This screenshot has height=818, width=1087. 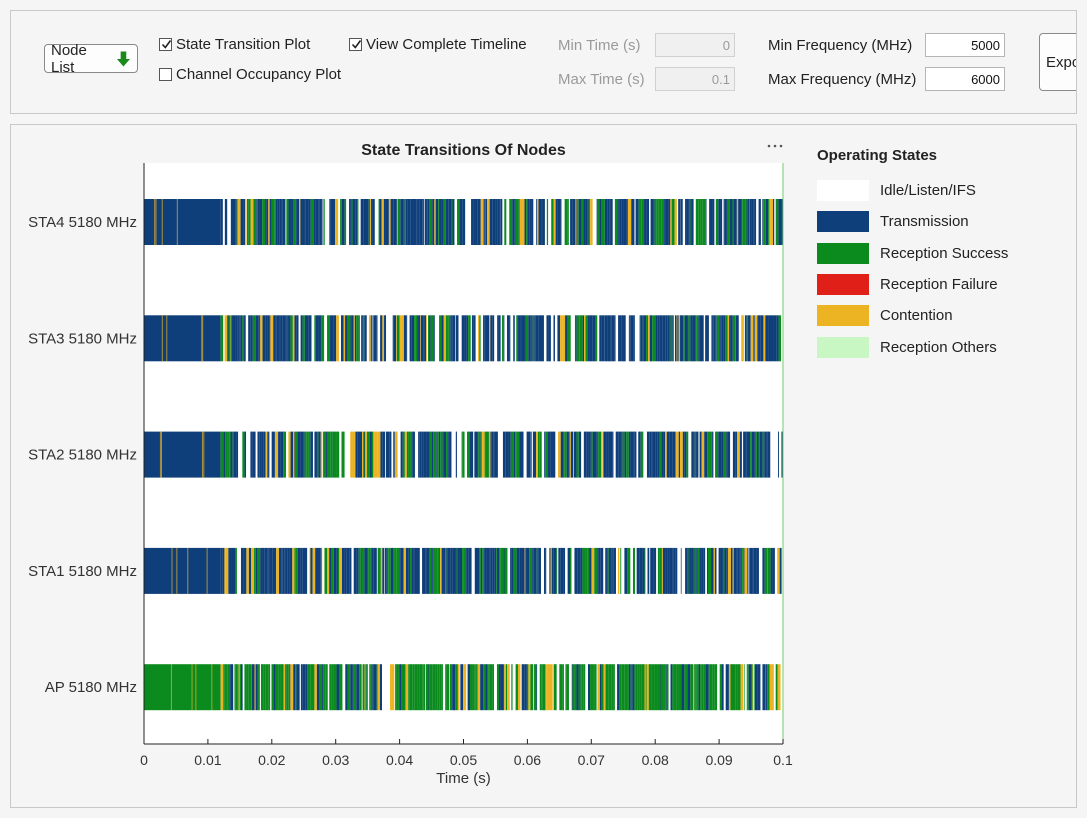 I want to click on legend-label: Idle/Listen/IFS, so click(x=928, y=191).